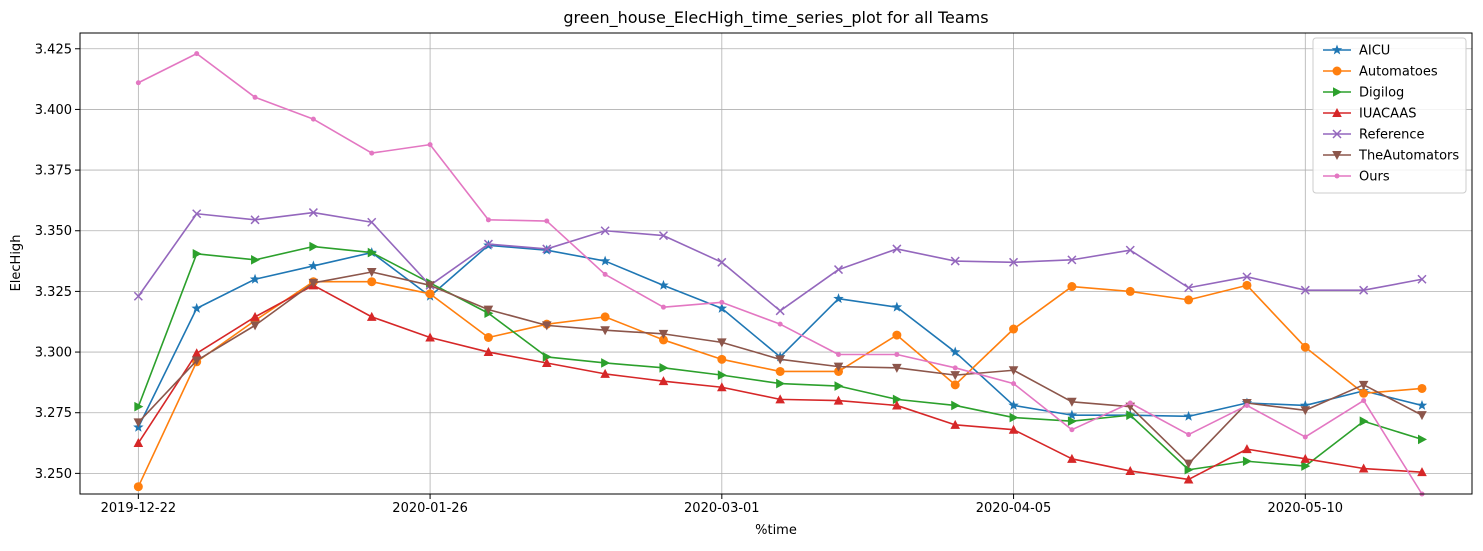 This screenshot has width=1483, height=551. Describe the element at coordinates (53, 353) in the screenshot. I see `y-tick-label: 3.300` at that location.